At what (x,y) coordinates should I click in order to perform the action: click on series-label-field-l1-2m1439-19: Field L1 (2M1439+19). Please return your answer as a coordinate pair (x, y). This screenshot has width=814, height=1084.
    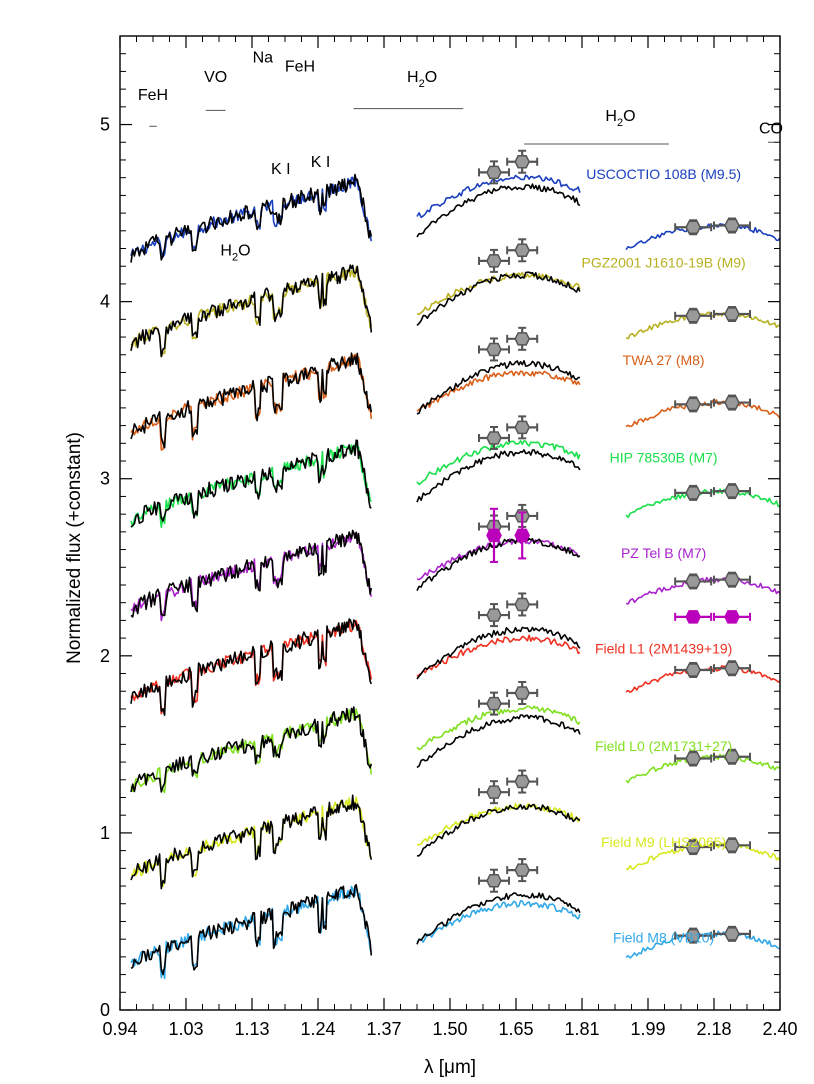
    Looking at the image, I should click on (663, 649).